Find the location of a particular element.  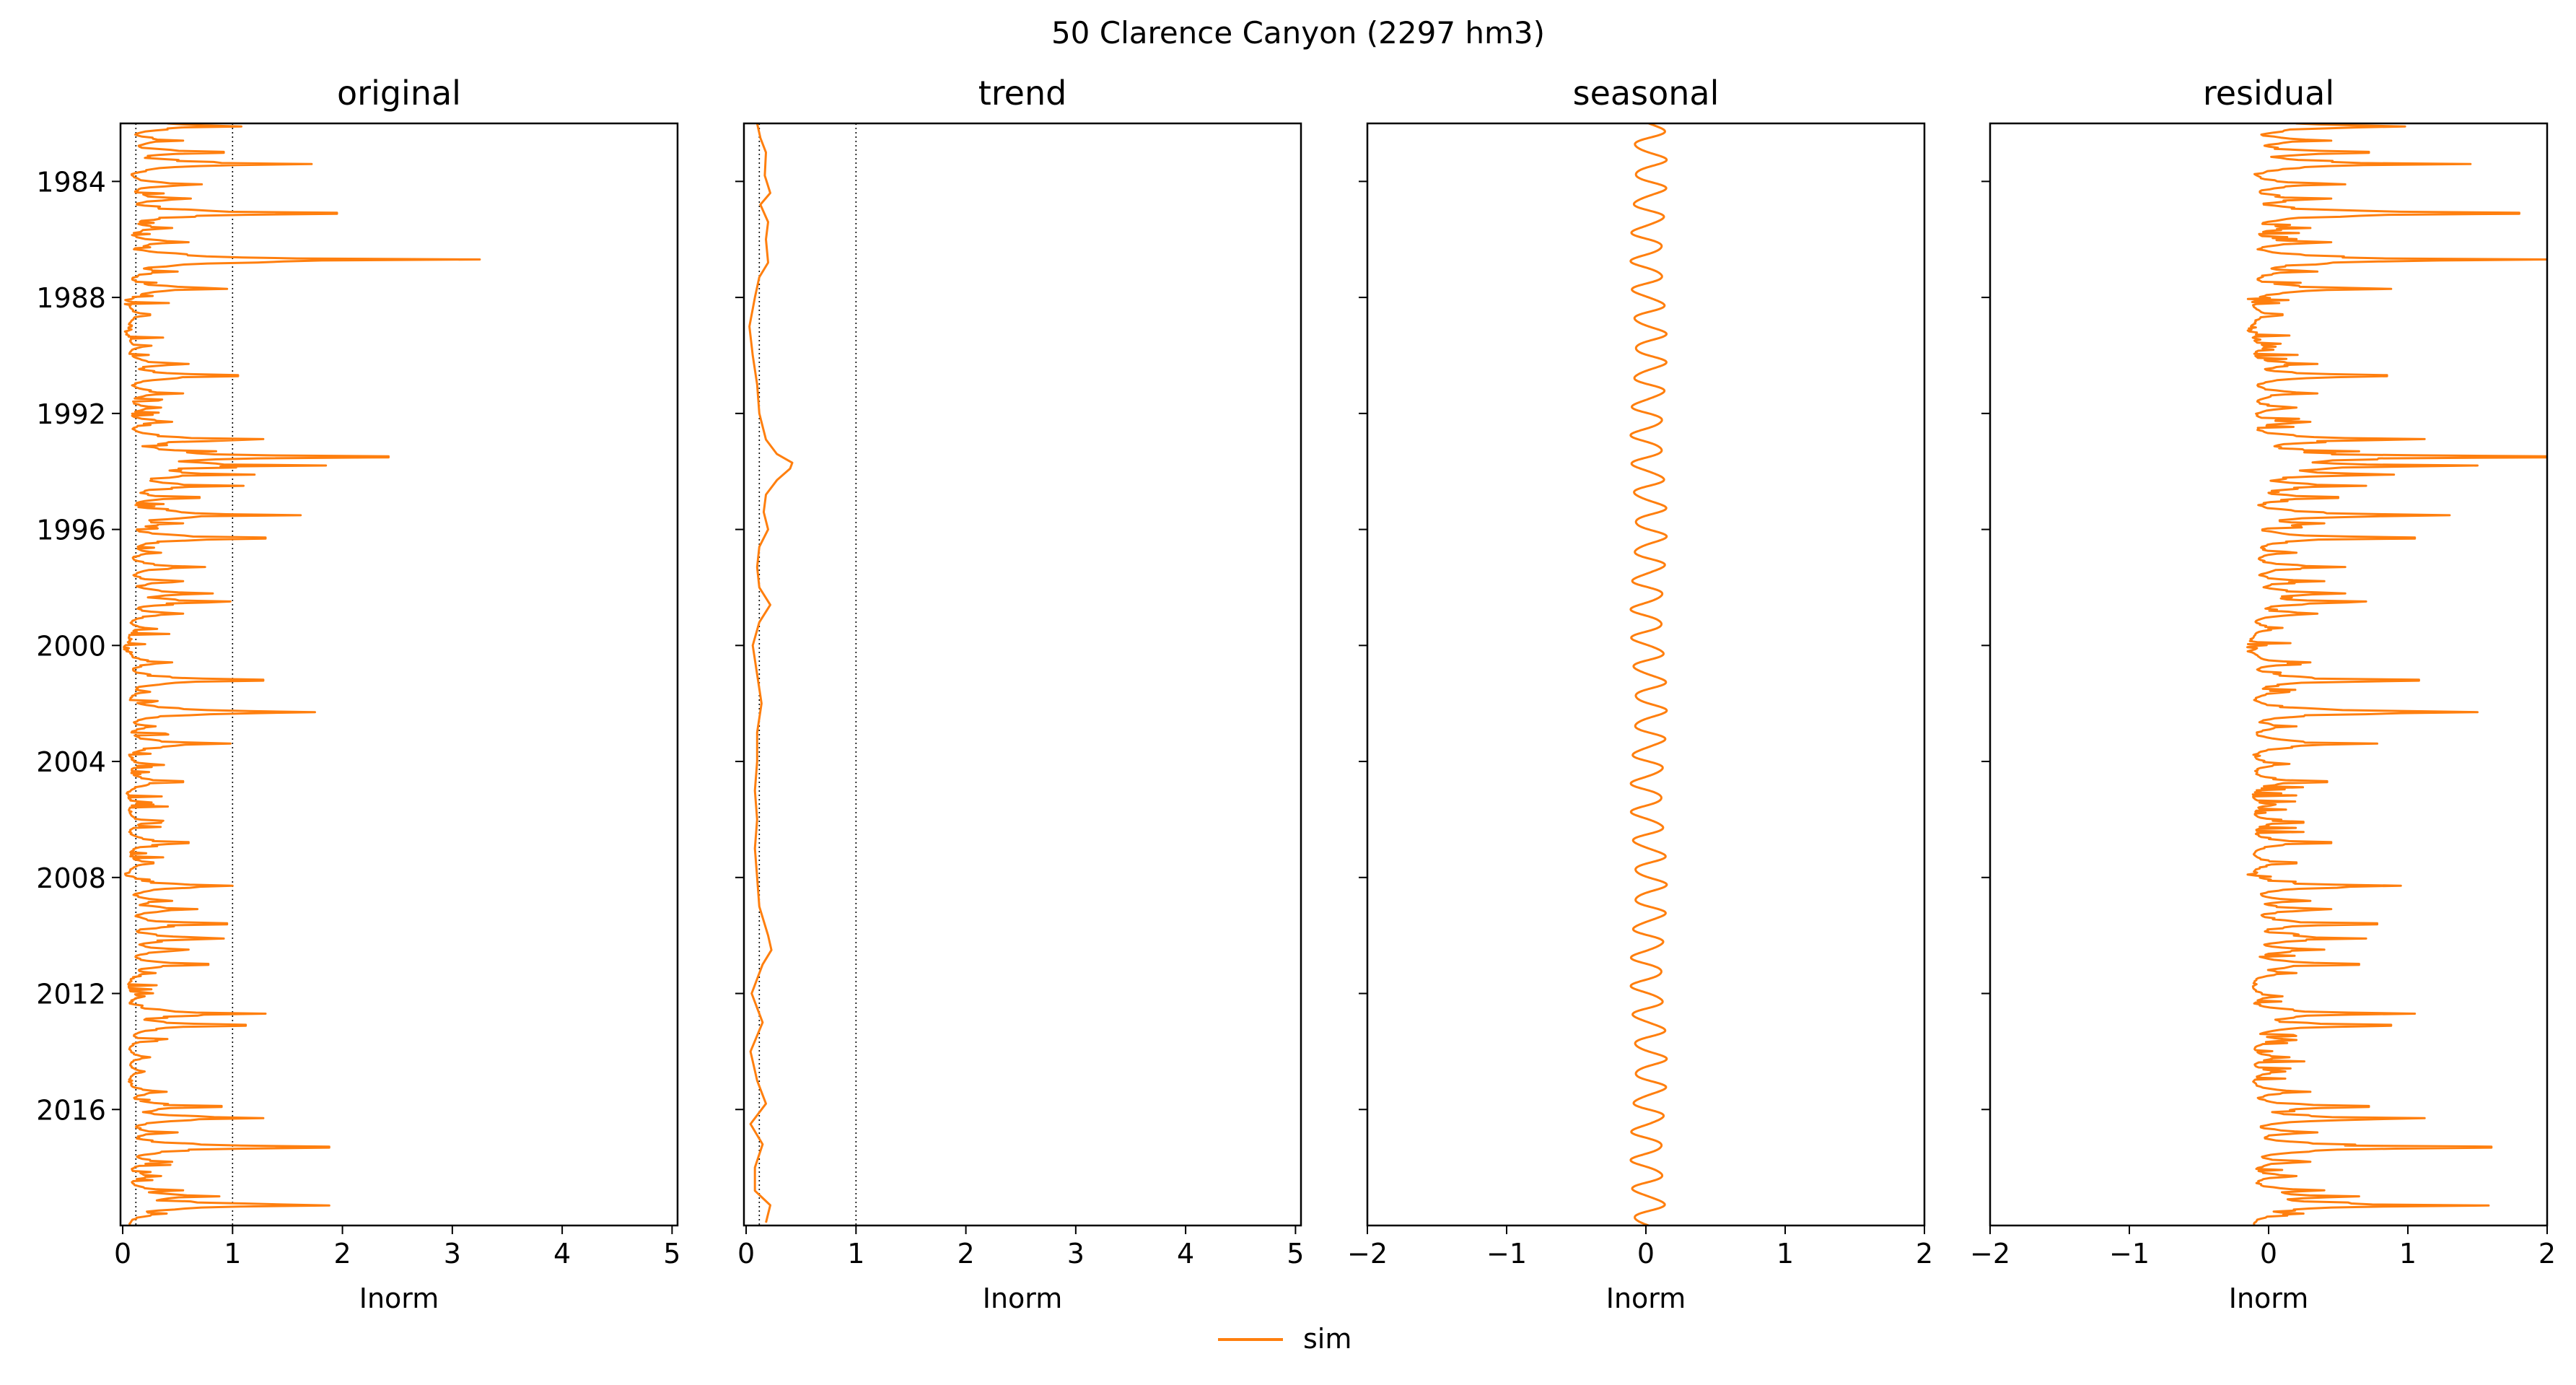

legend-label: sim is located at coordinates (1327, 1339).